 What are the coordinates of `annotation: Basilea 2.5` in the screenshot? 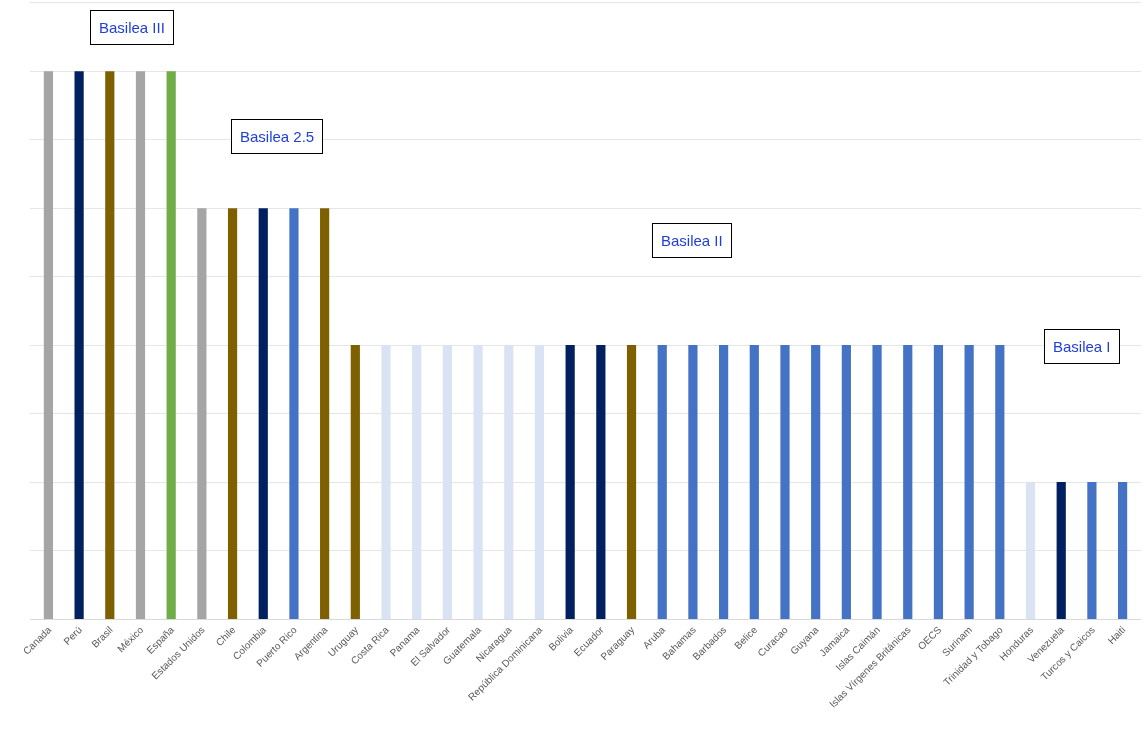 It's located at (277, 136).